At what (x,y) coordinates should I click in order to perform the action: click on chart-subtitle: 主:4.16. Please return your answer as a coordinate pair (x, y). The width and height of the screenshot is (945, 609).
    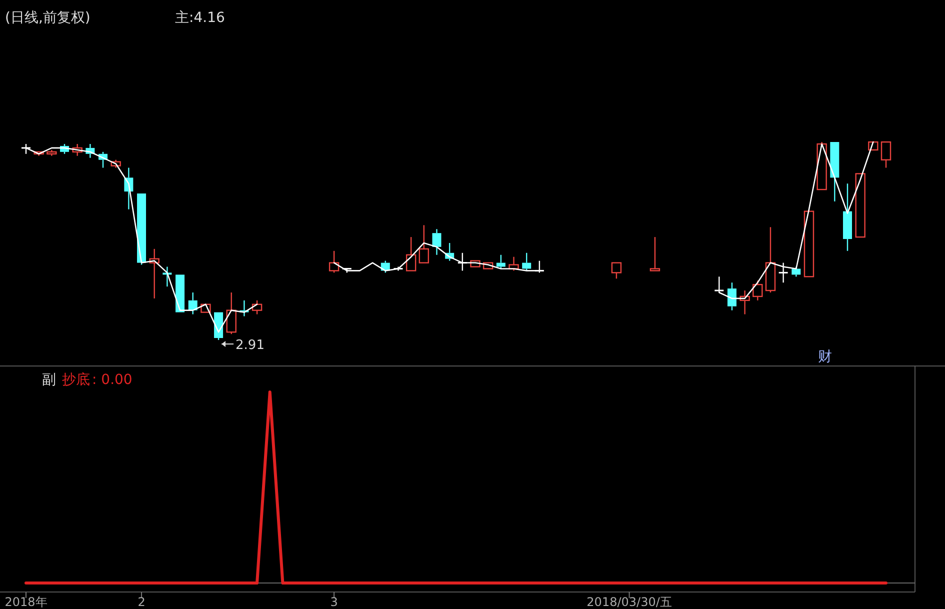
    Looking at the image, I should click on (200, 18).